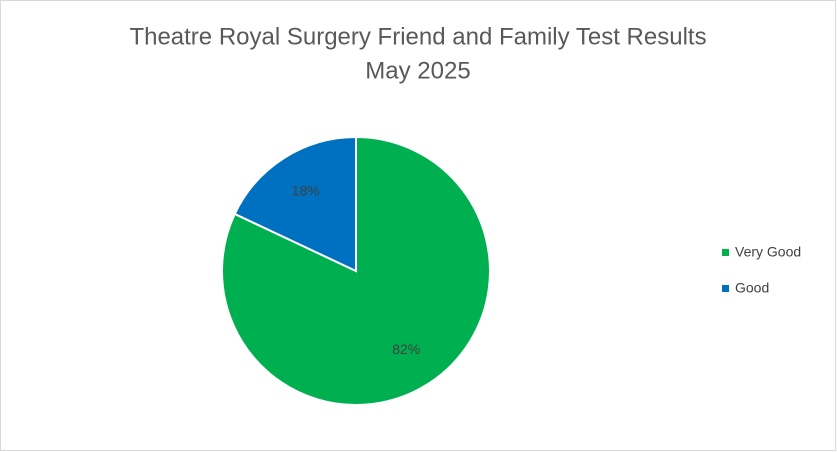 The image size is (837, 452). Describe the element at coordinates (768, 252) in the screenshot. I see `legend-label: Very Good` at that location.